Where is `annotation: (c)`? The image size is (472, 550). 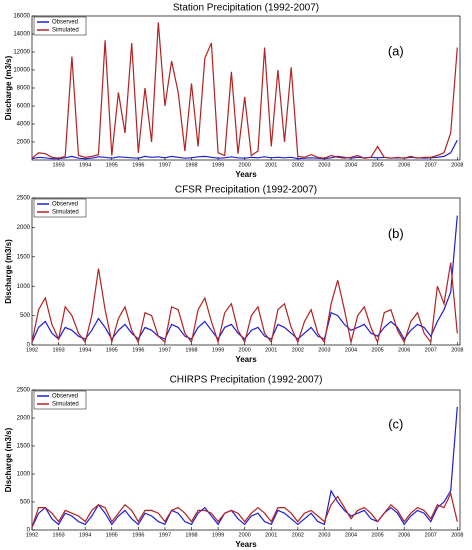
annotation: (c) is located at coordinates (395, 423).